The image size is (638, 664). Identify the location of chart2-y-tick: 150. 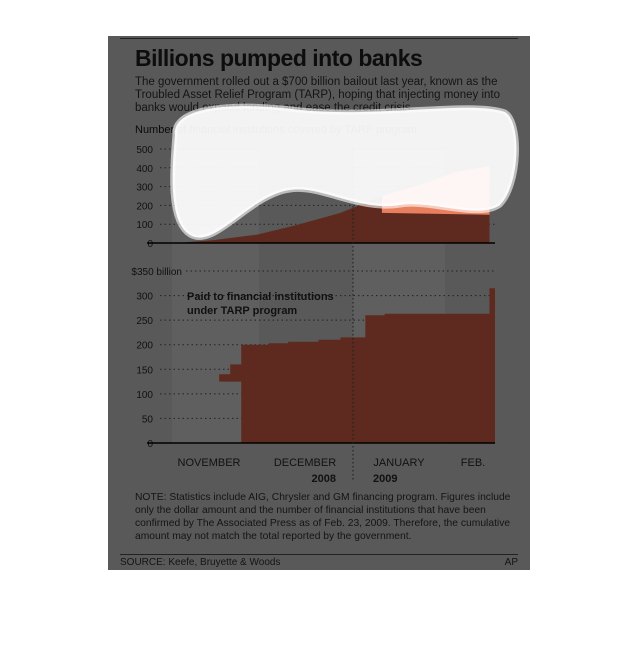
(144, 370).